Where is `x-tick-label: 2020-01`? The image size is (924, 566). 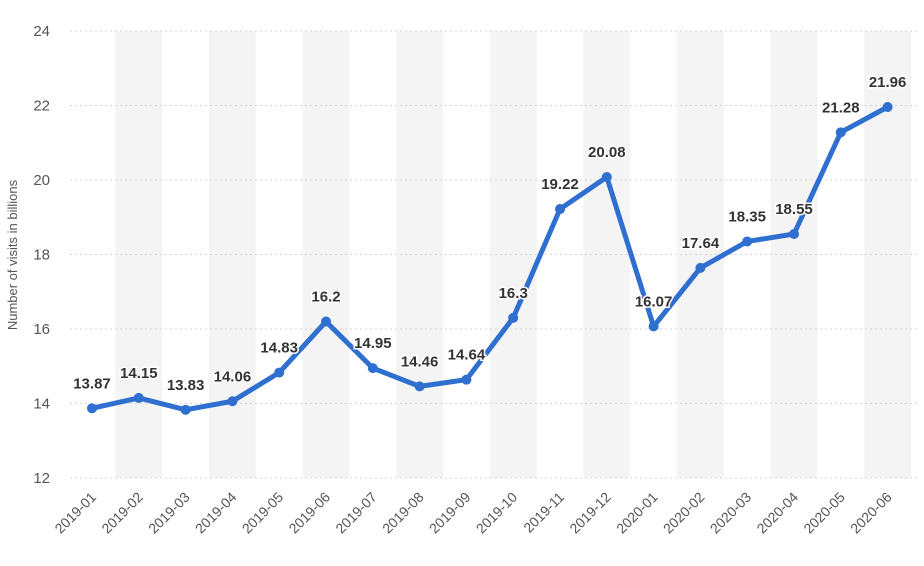 x-tick-label: 2020-01 is located at coordinates (637, 513).